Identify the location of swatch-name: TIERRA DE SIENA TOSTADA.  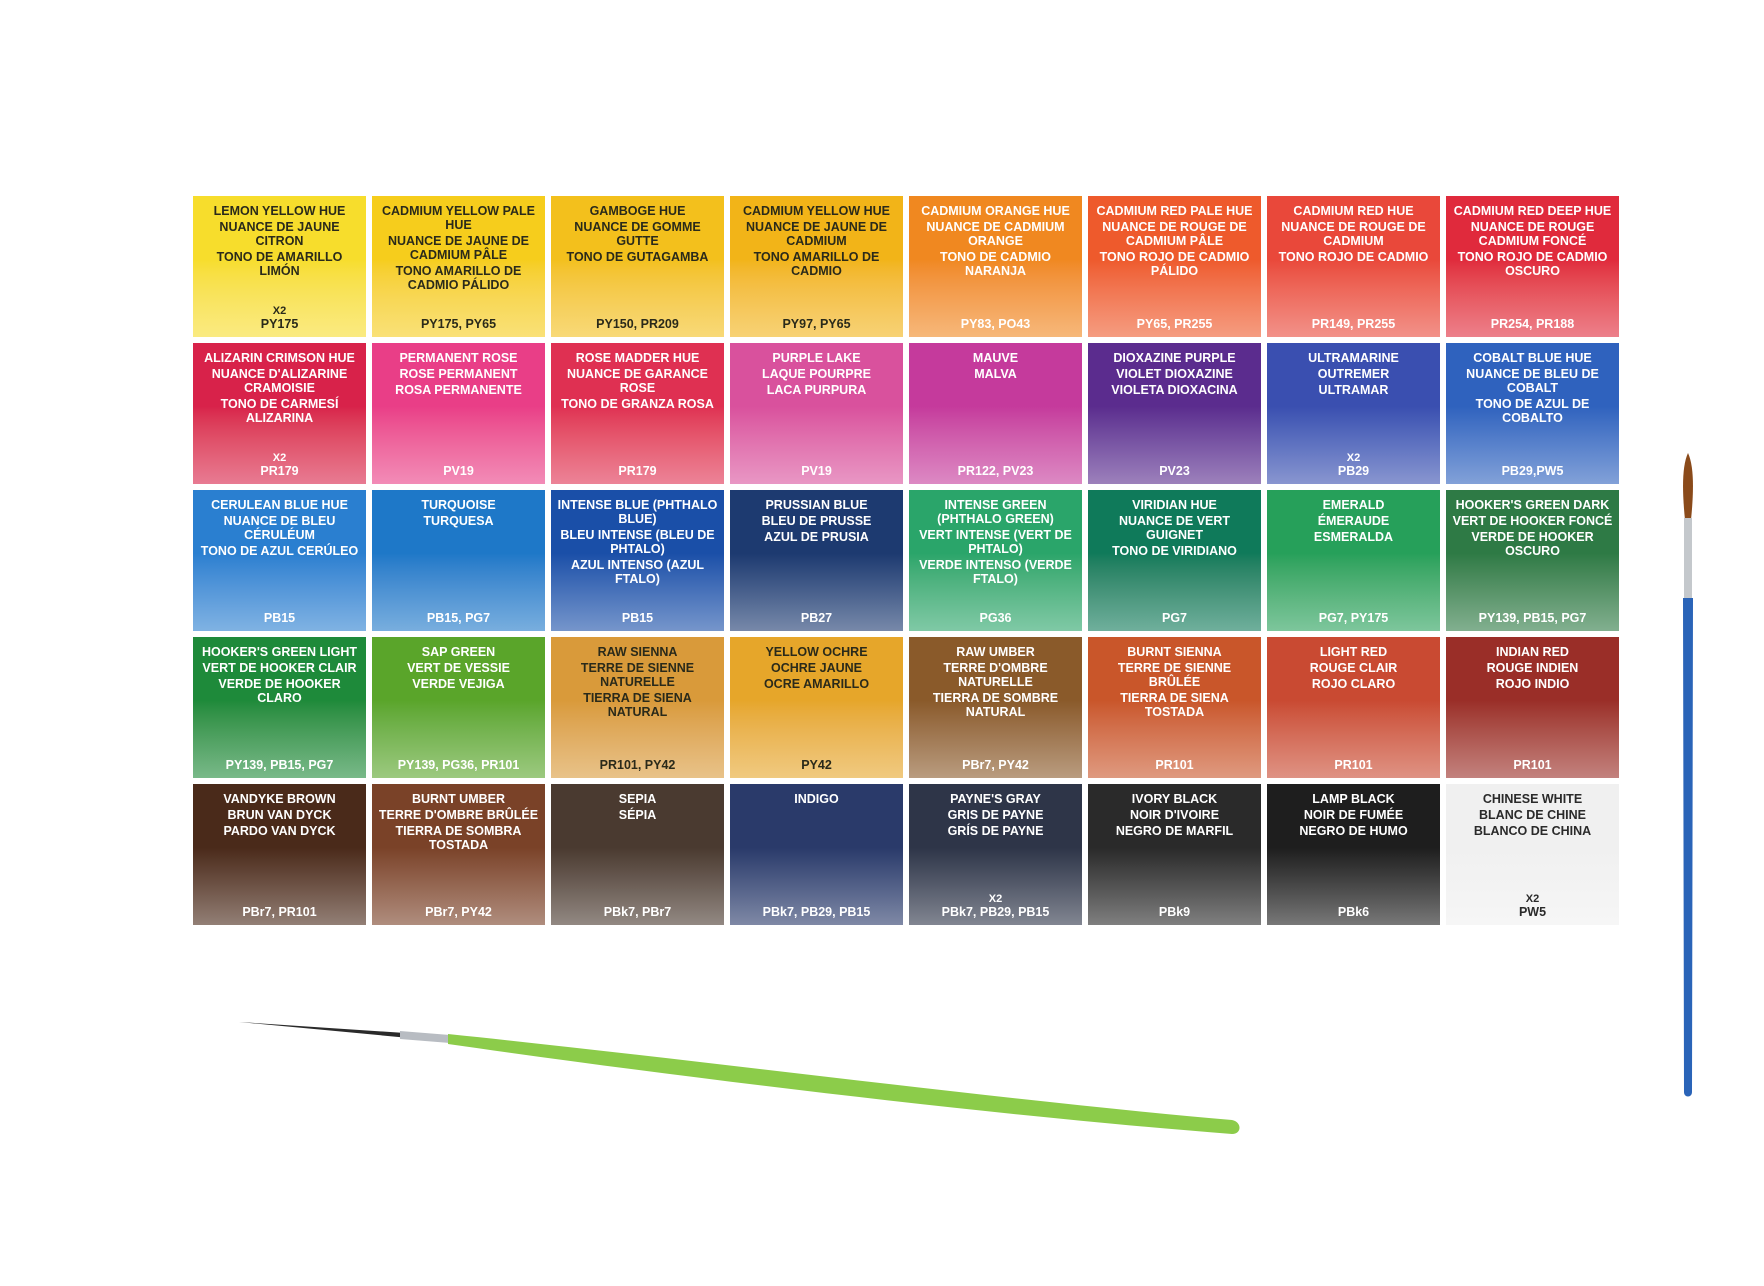
(1174, 705).